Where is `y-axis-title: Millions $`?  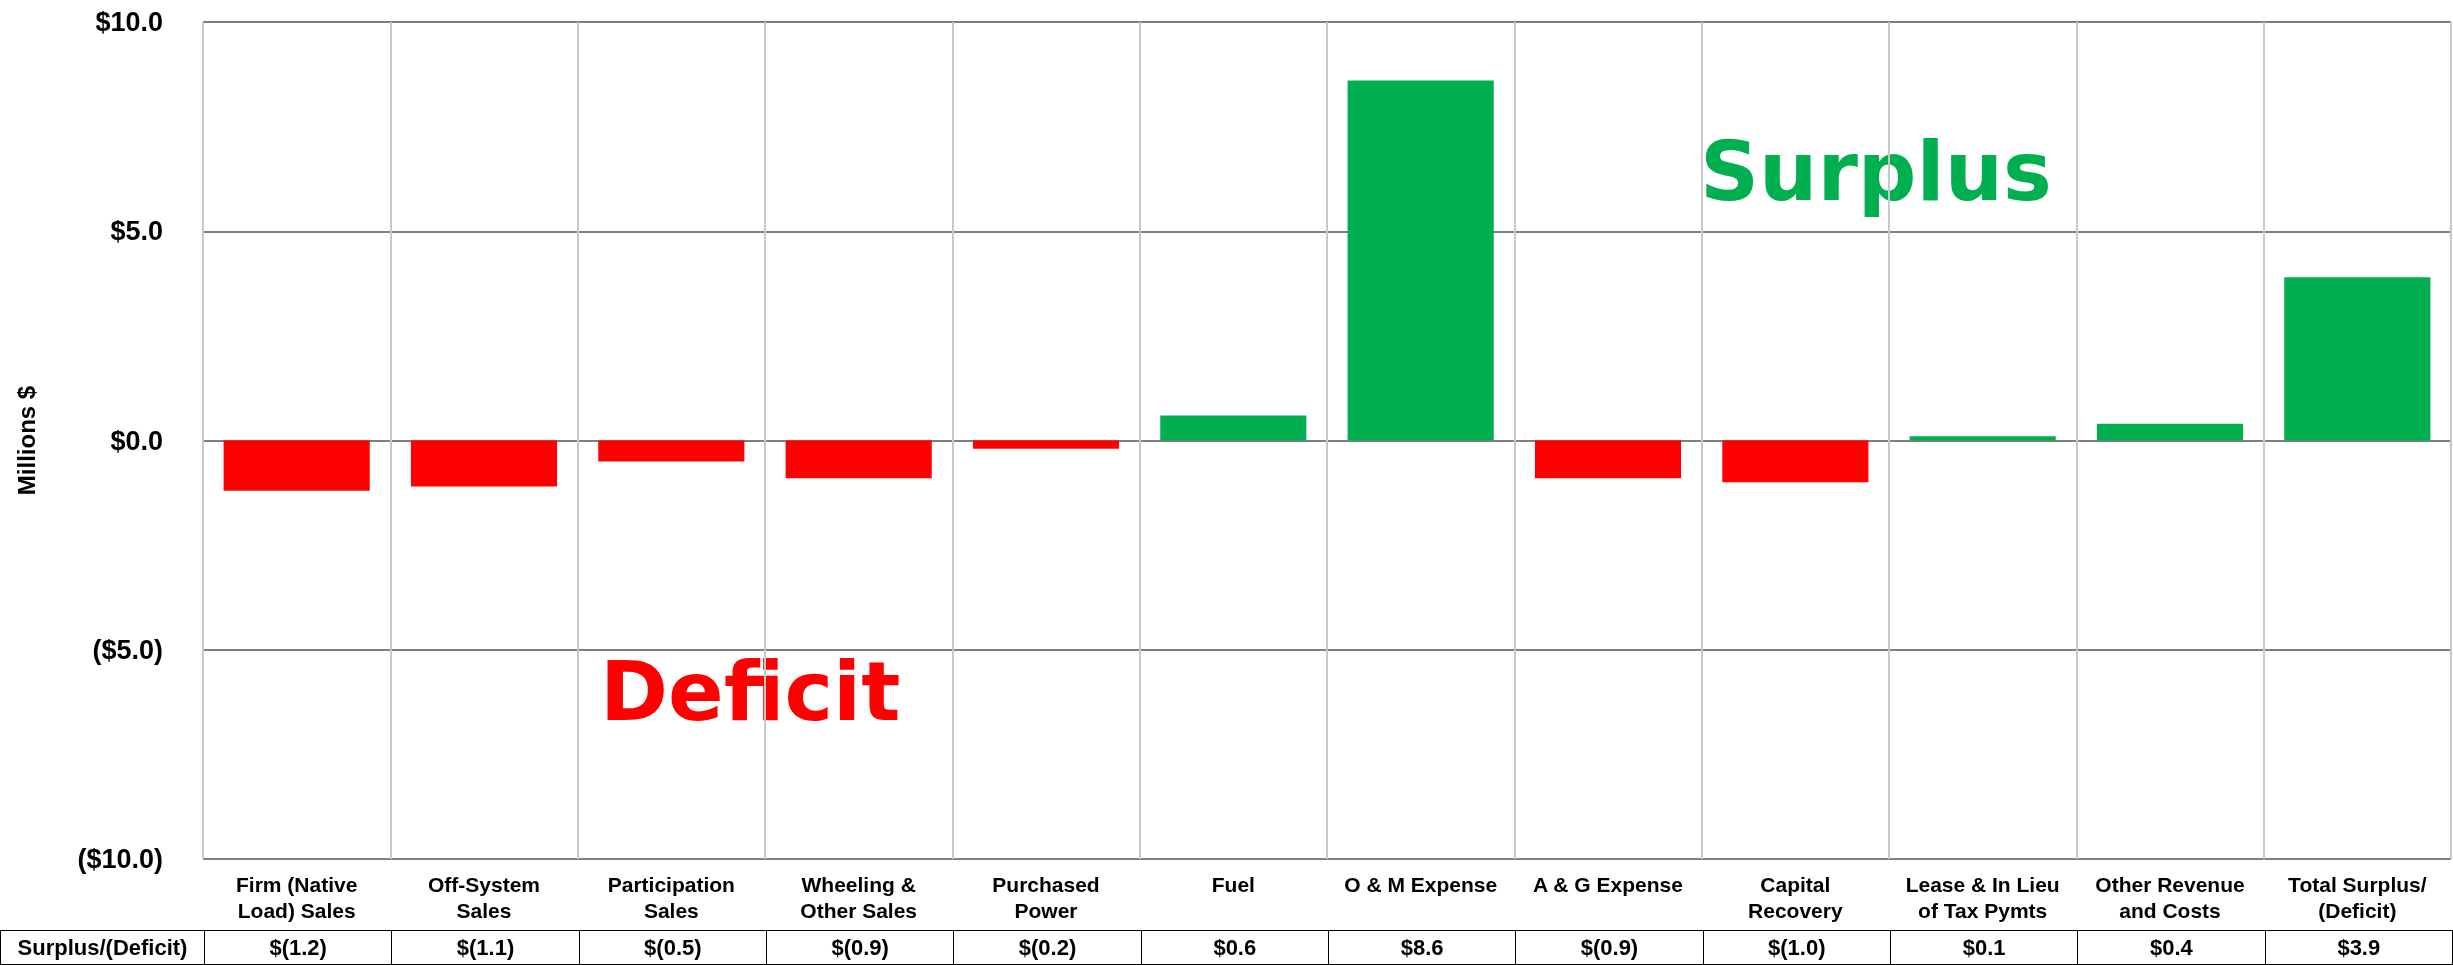 y-axis-title: Millions $ is located at coordinates (26, 440).